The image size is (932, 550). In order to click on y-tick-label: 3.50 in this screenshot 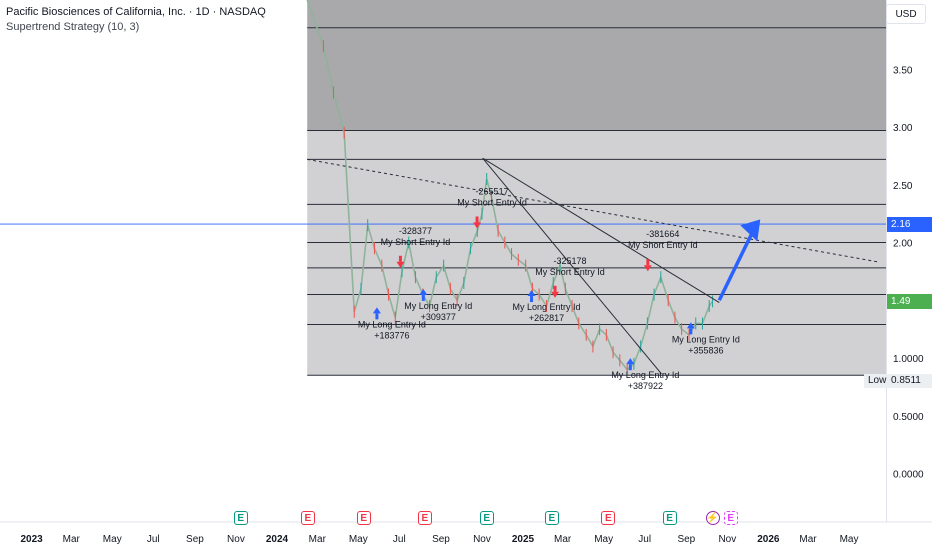, I will do `click(903, 70)`.